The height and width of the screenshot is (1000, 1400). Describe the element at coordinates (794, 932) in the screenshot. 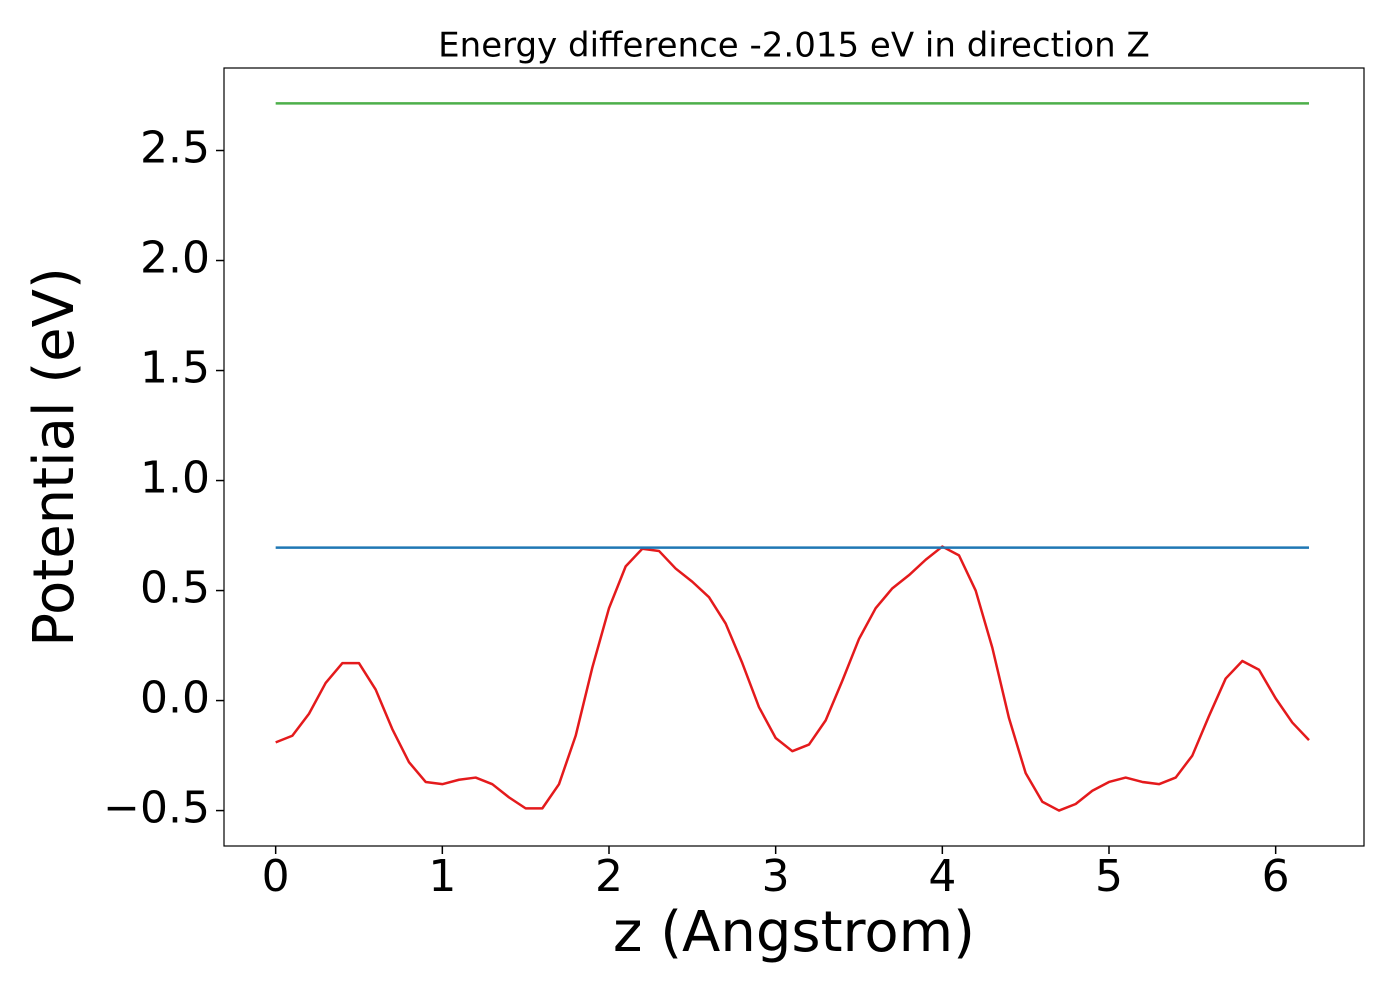

I see `x-axis-label: z (Angstrom)` at that location.